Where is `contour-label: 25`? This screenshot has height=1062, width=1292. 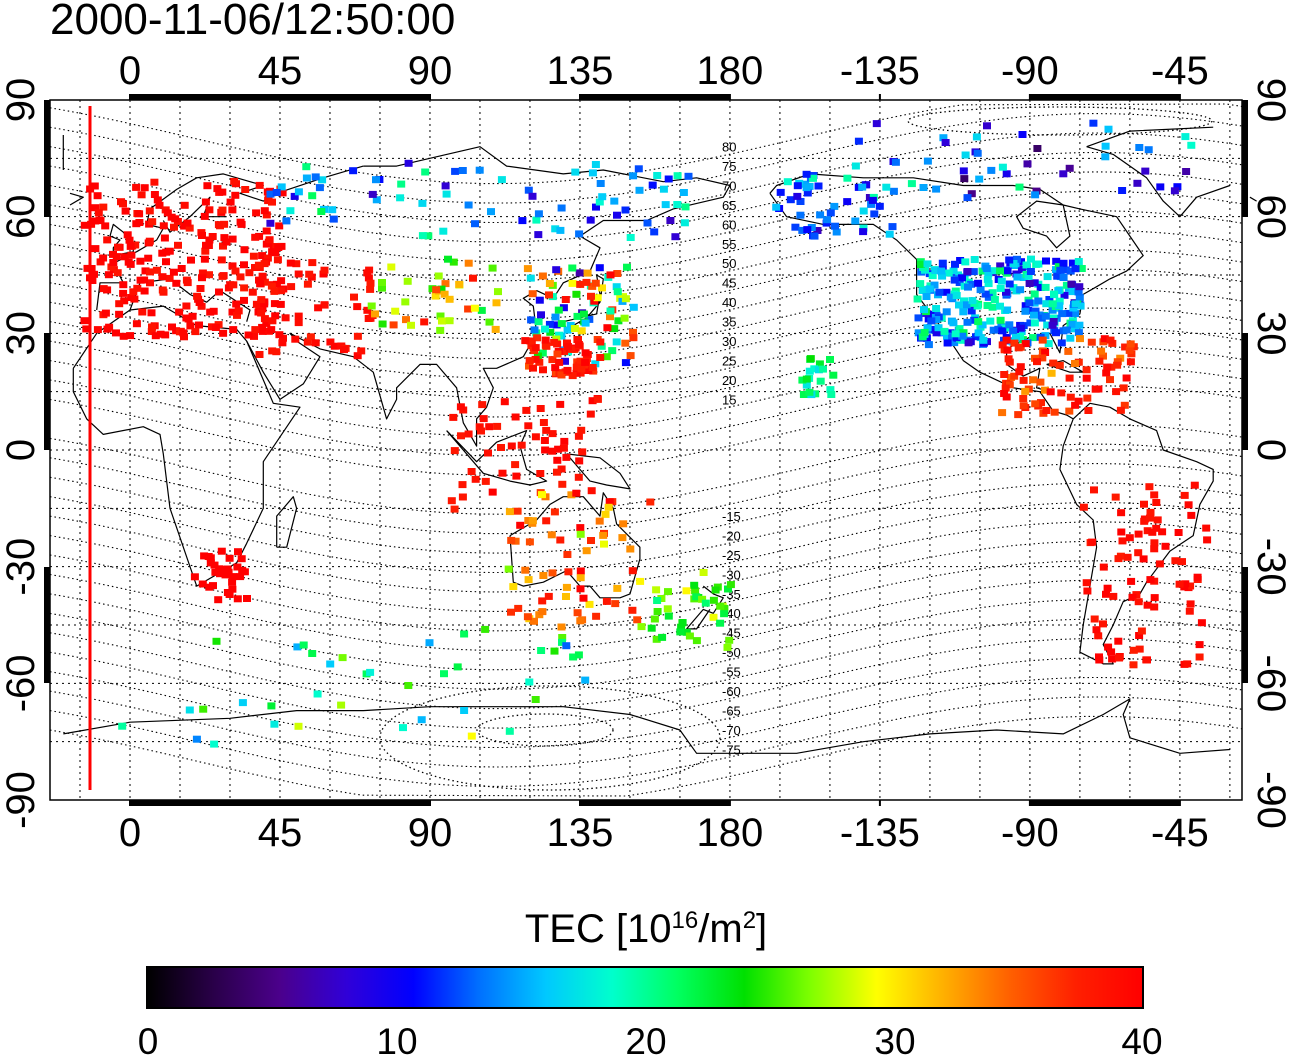 contour-label: 25 is located at coordinates (729, 360).